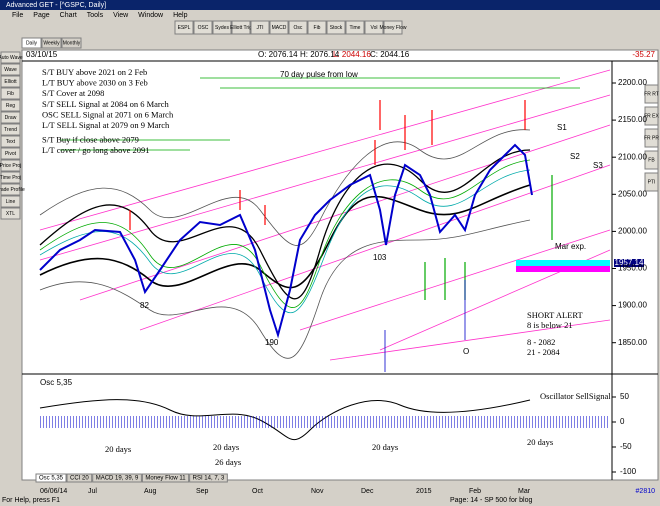 This screenshot has width=660, height=506. I want to click on date-tick-label: Nov, so click(317, 491).